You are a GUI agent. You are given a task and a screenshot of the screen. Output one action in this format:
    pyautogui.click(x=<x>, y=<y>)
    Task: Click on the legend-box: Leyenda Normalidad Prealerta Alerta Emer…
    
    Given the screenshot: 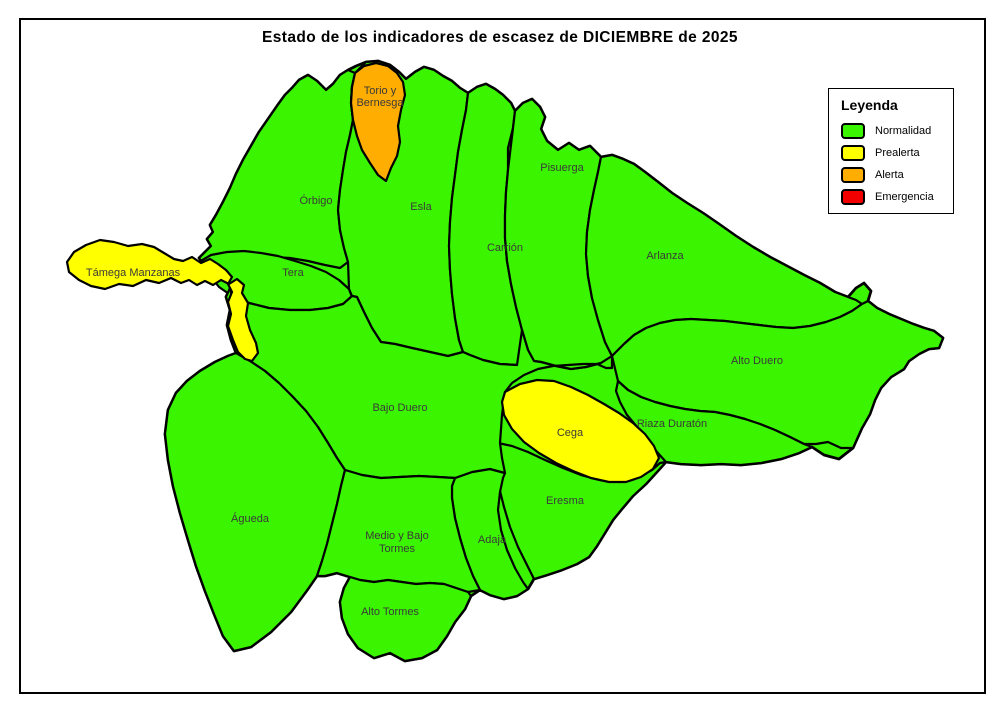 What is the action you would take?
    pyautogui.click(x=891, y=151)
    